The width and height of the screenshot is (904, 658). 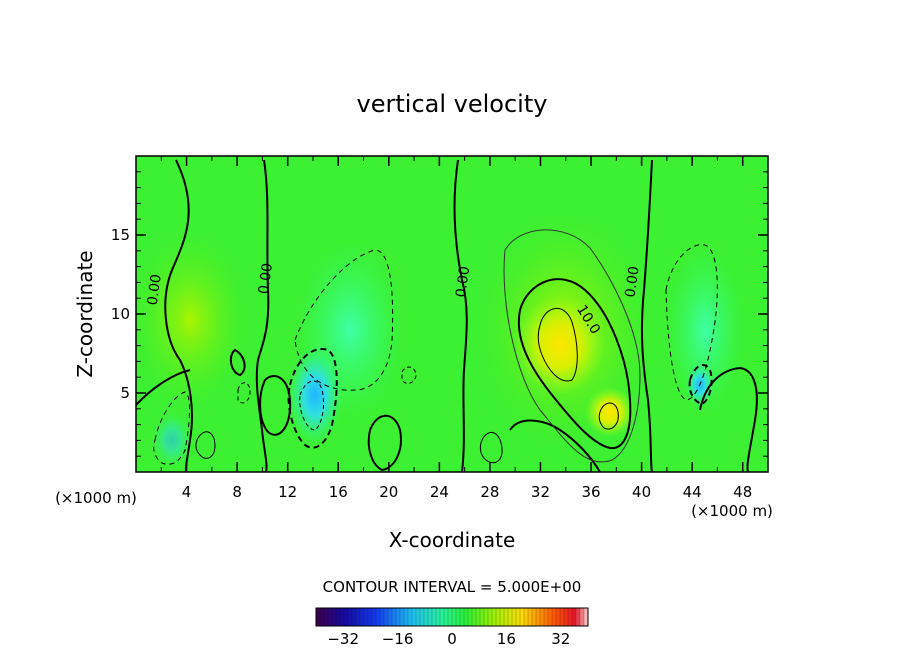 I want to click on heatmap-blob, so click(x=193, y=320).